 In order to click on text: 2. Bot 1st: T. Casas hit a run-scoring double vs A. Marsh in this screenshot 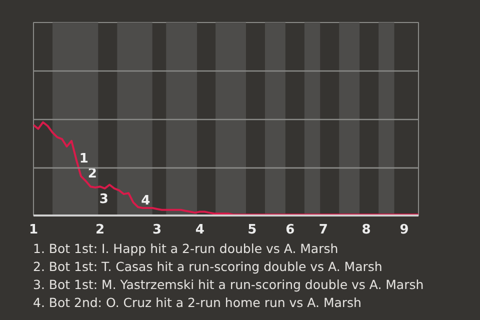, I will do `click(207, 266)`.